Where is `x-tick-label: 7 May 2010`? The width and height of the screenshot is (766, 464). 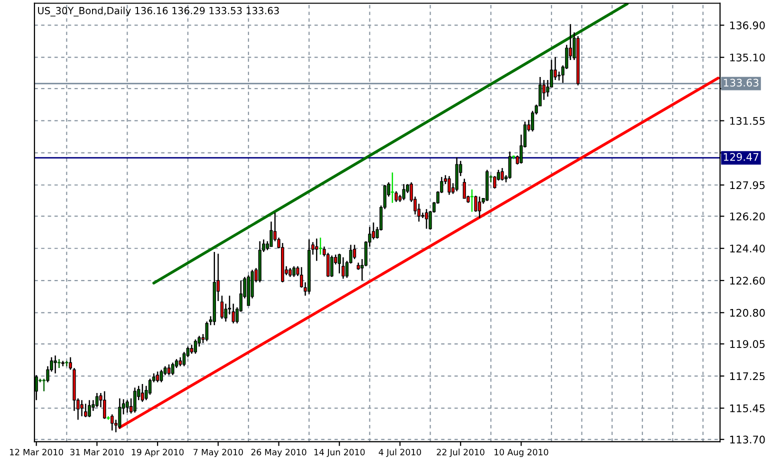 x-tick-label: 7 May 2010 is located at coordinates (218, 453).